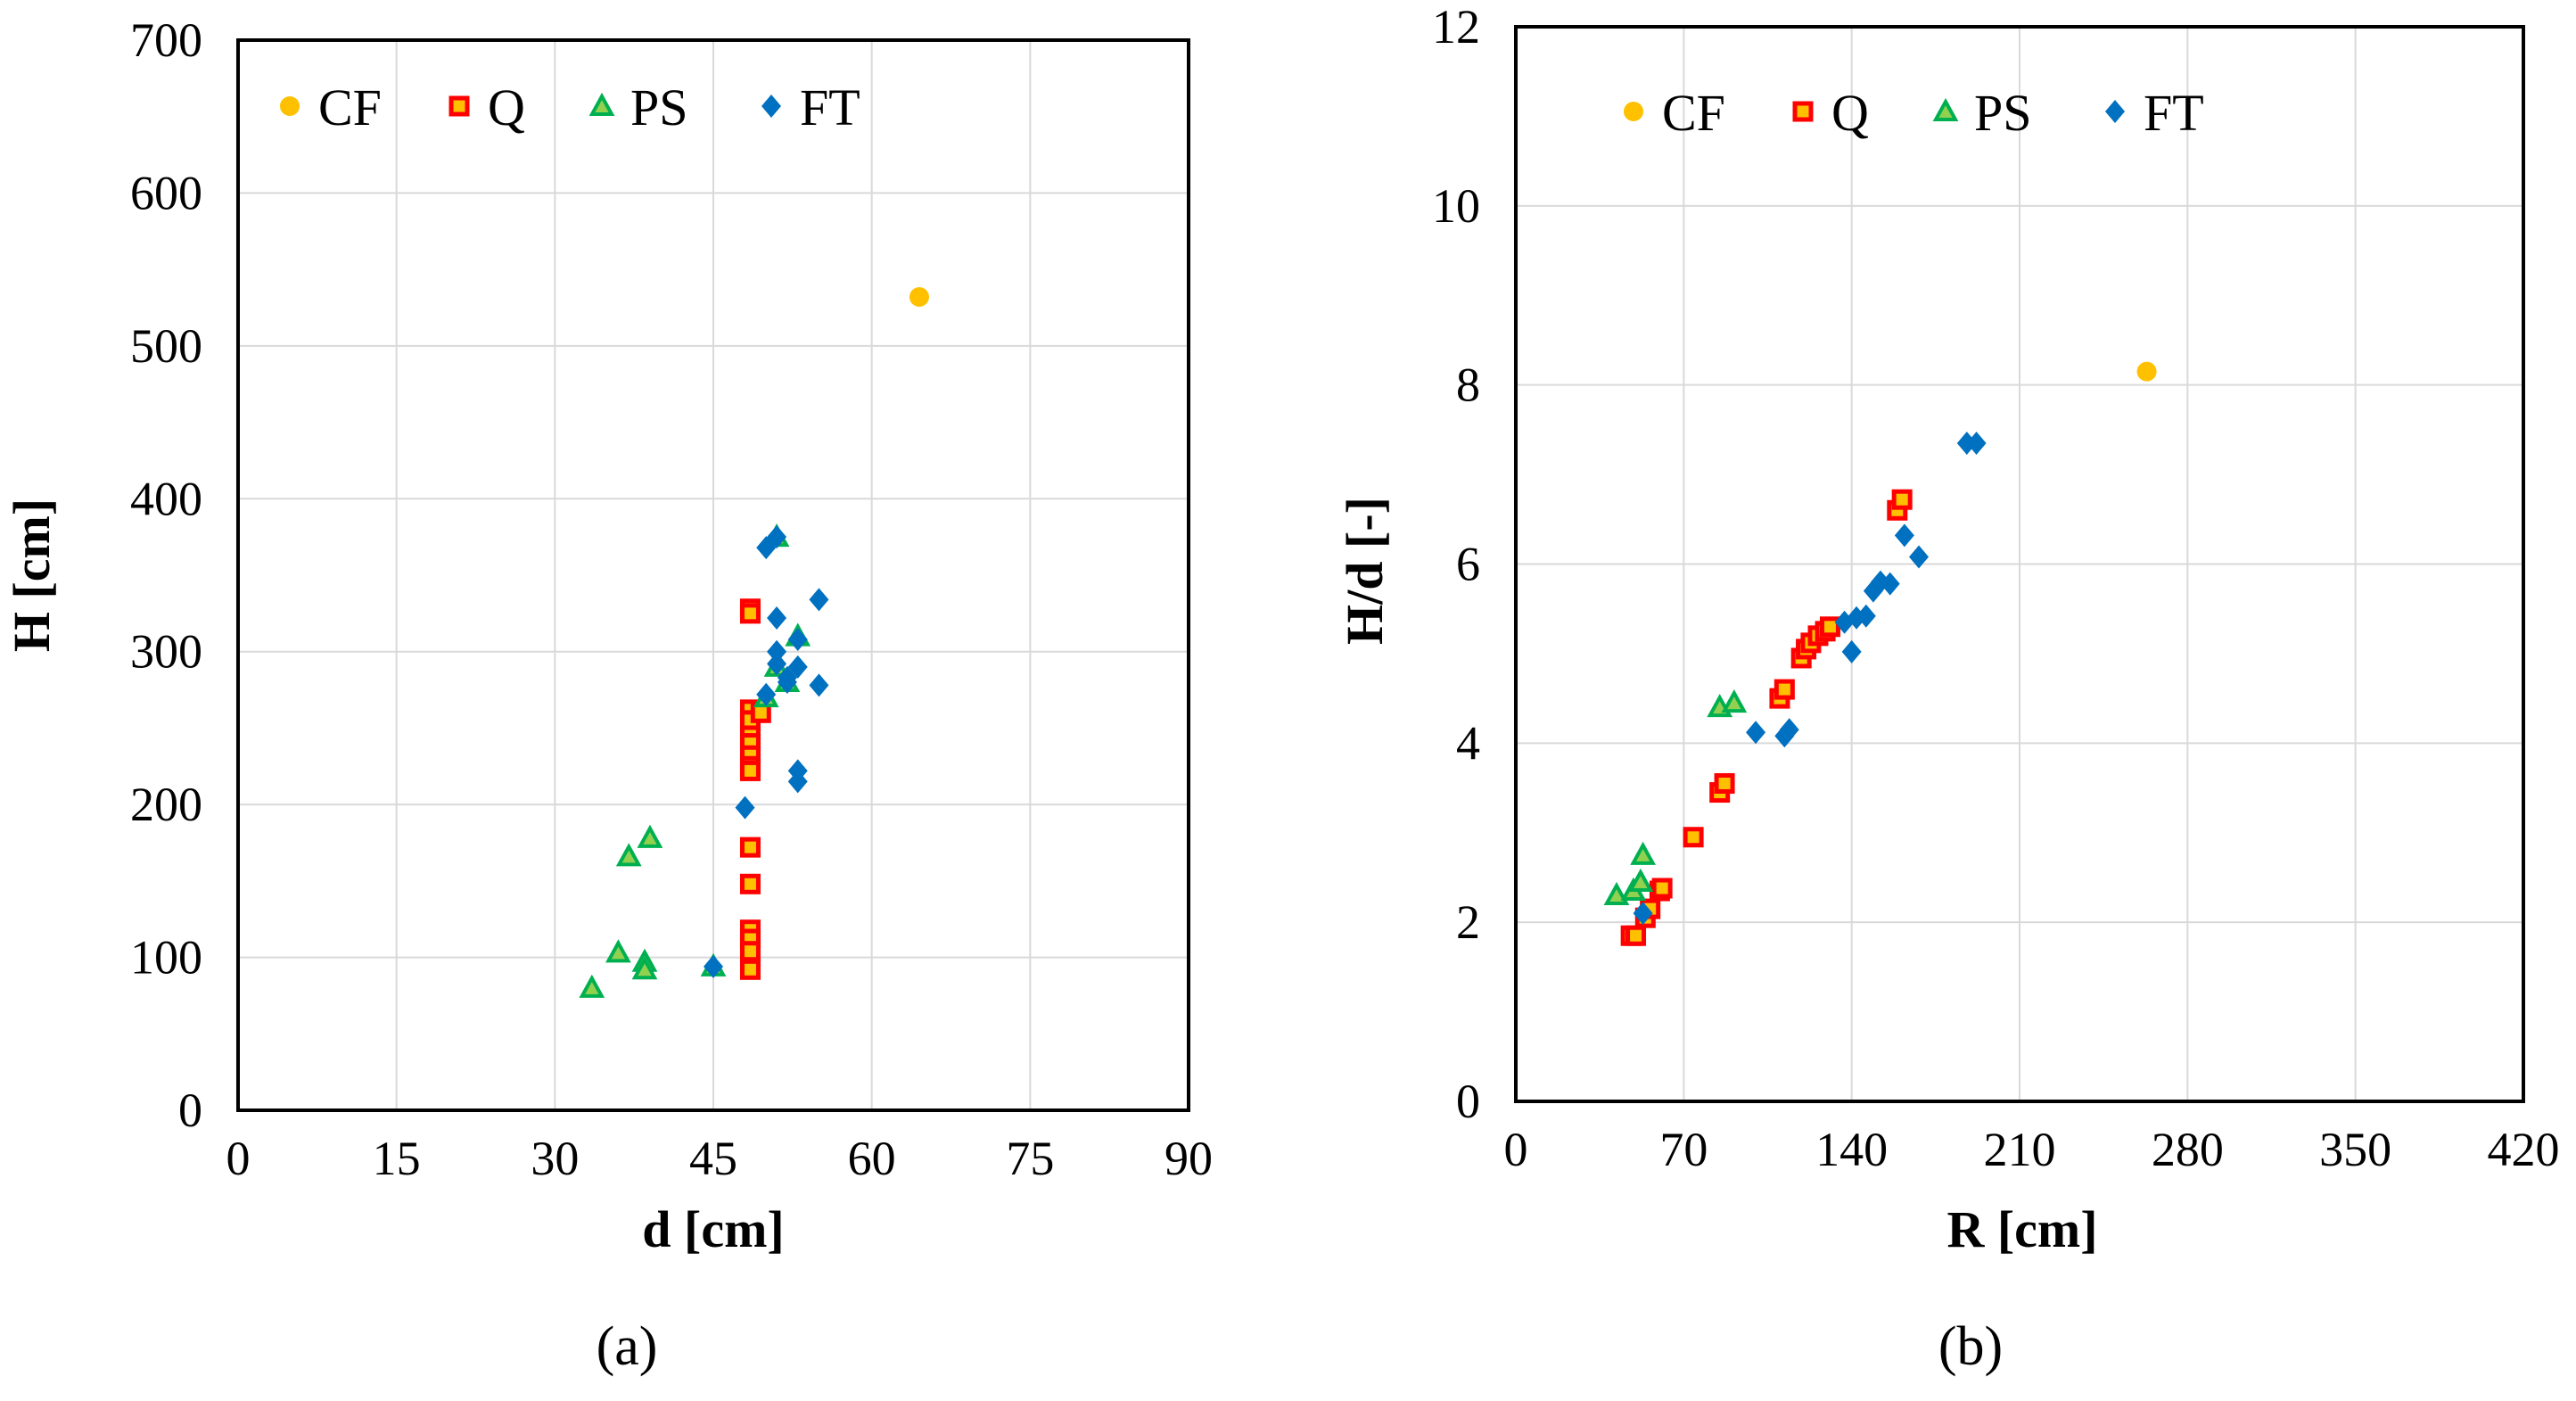  Describe the element at coordinates (2355, 1149) in the screenshot. I see `x-tick-label: 350` at that location.